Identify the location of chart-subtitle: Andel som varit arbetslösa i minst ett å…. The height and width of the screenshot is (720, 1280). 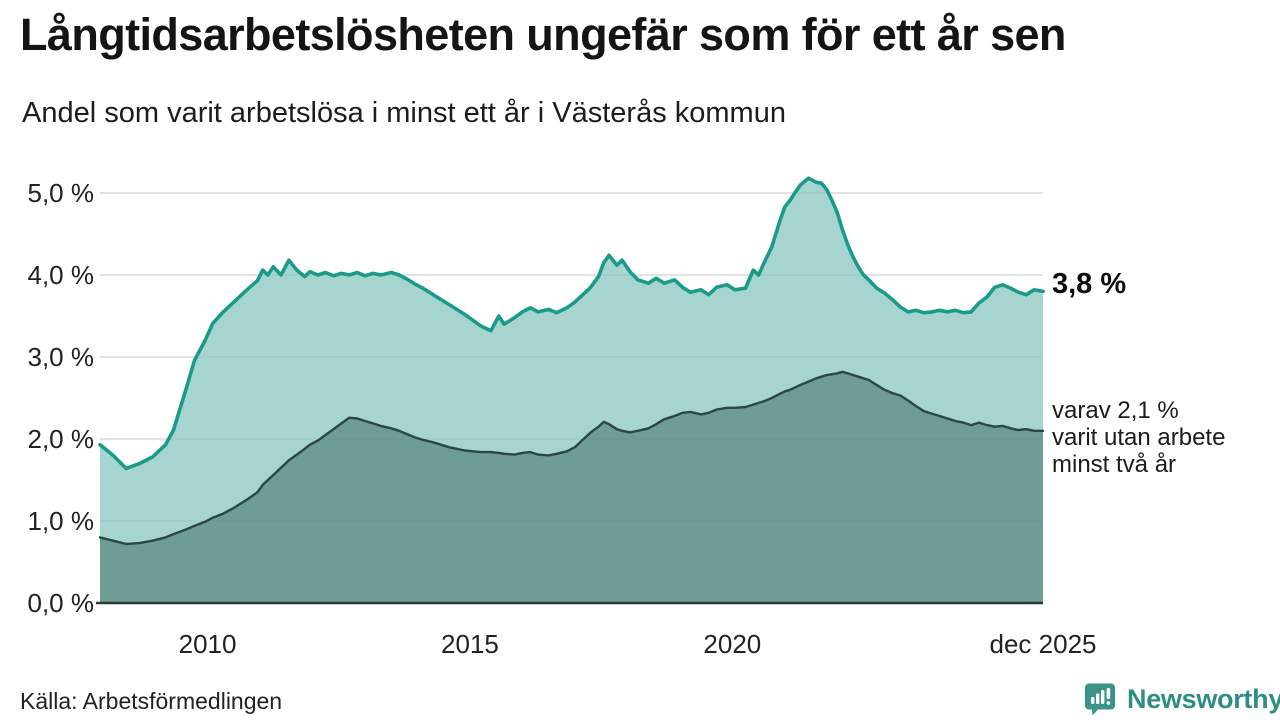
(404, 113).